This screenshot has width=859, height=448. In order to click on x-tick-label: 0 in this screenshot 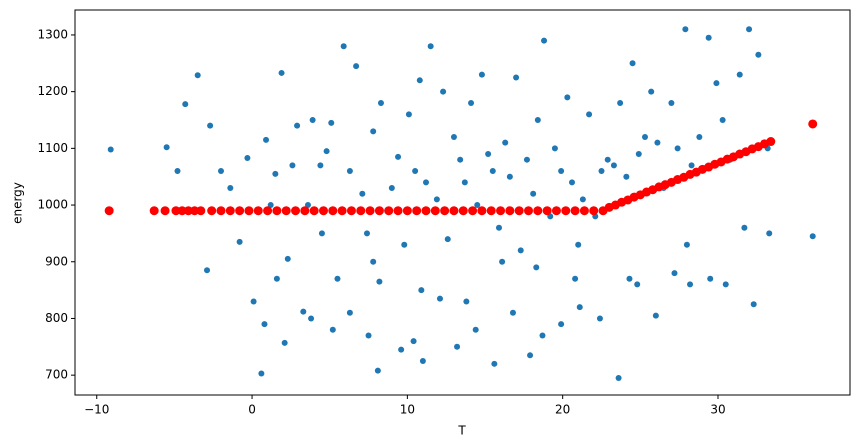, I will do `click(252, 410)`.